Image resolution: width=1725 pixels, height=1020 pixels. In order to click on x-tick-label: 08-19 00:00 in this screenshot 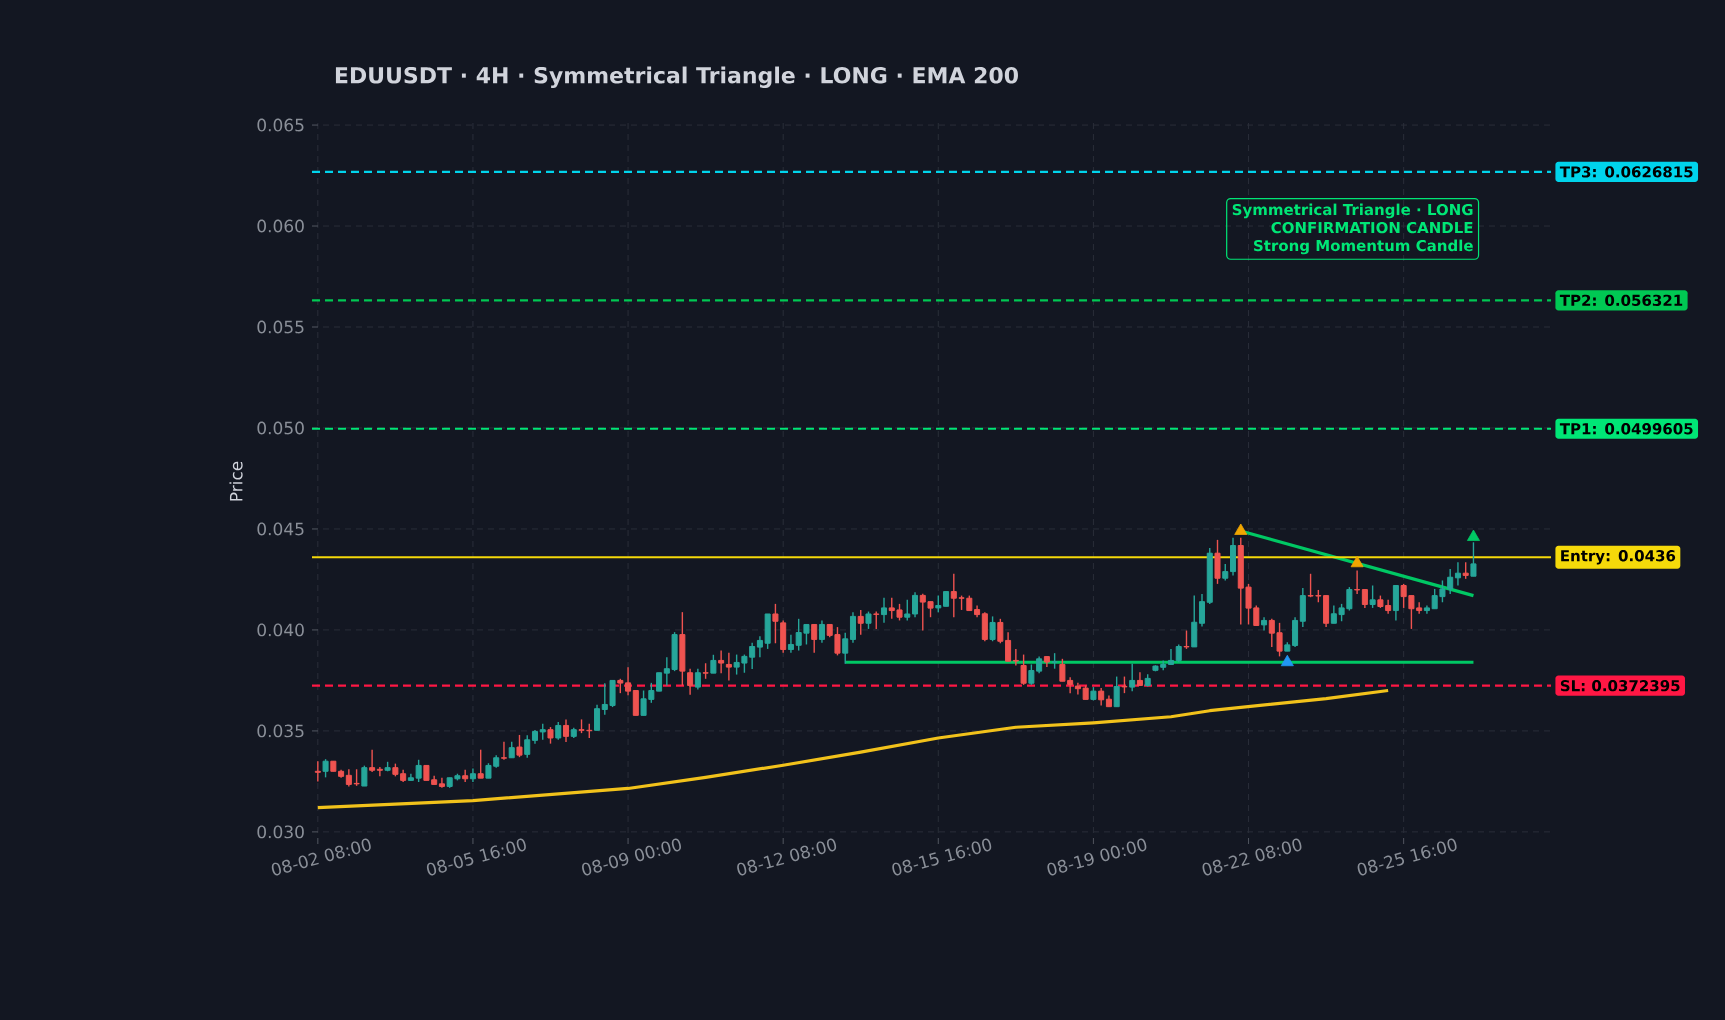, I will do `click(1097, 857)`.